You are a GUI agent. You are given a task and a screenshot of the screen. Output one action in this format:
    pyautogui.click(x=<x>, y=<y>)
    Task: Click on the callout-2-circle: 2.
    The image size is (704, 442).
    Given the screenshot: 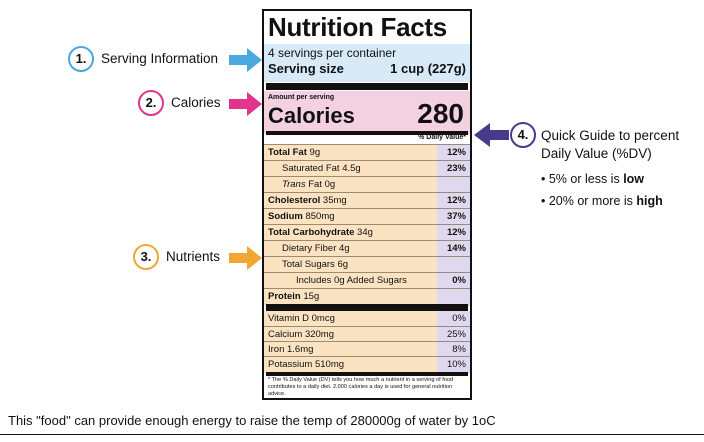 What is the action you would take?
    pyautogui.click(x=151, y=103)
    